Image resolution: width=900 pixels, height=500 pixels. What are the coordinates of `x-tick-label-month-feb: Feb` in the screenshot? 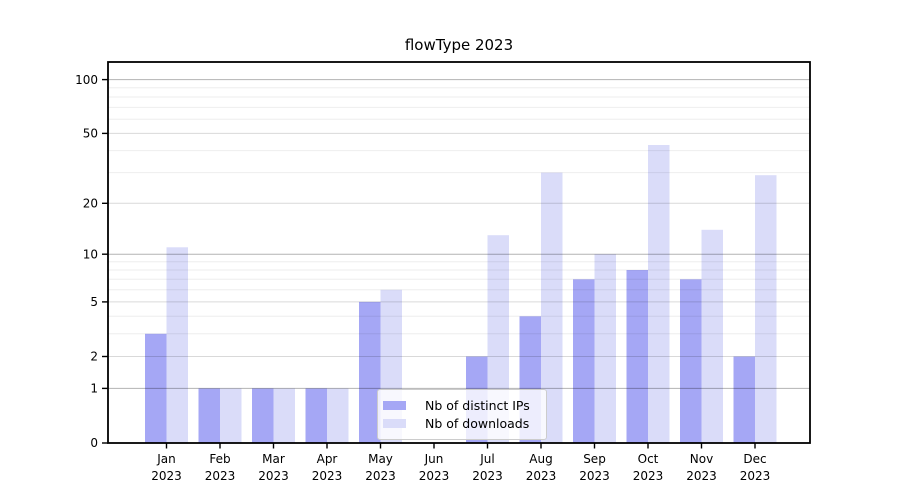 It's located at (219, 459).